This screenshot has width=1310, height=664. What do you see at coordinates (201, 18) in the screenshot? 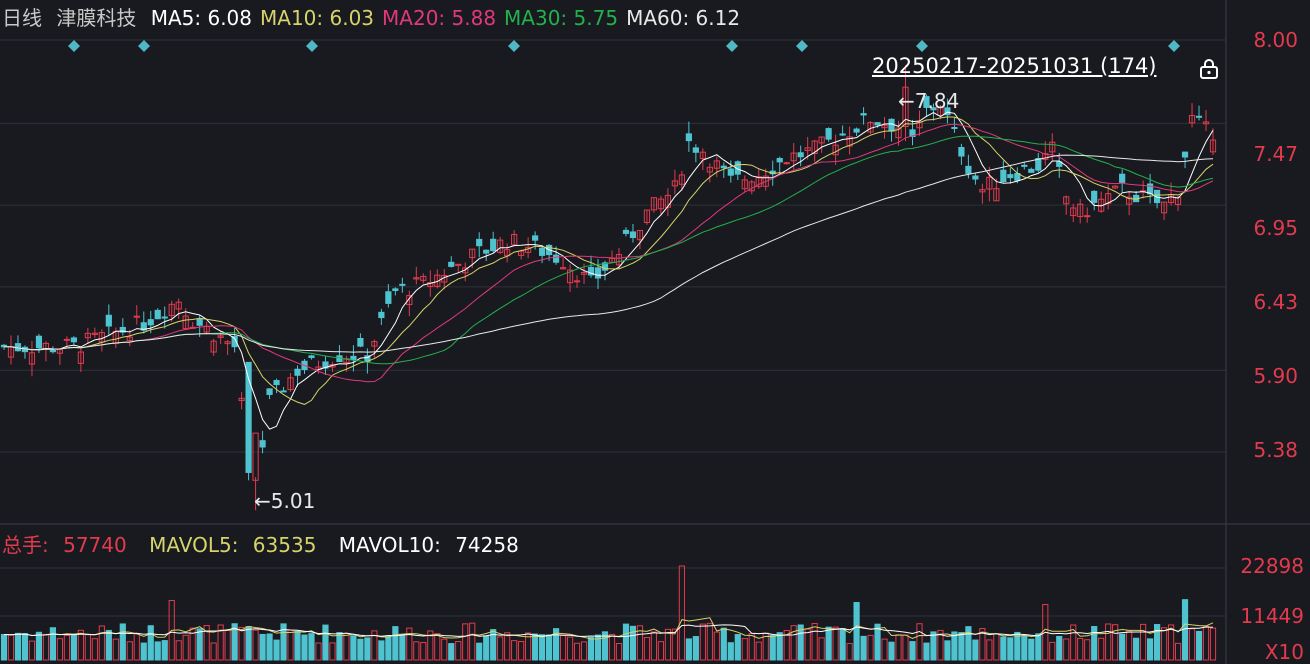
I see `ma-legend-item: MA5: 6.08` at bounding box center [201, 18].